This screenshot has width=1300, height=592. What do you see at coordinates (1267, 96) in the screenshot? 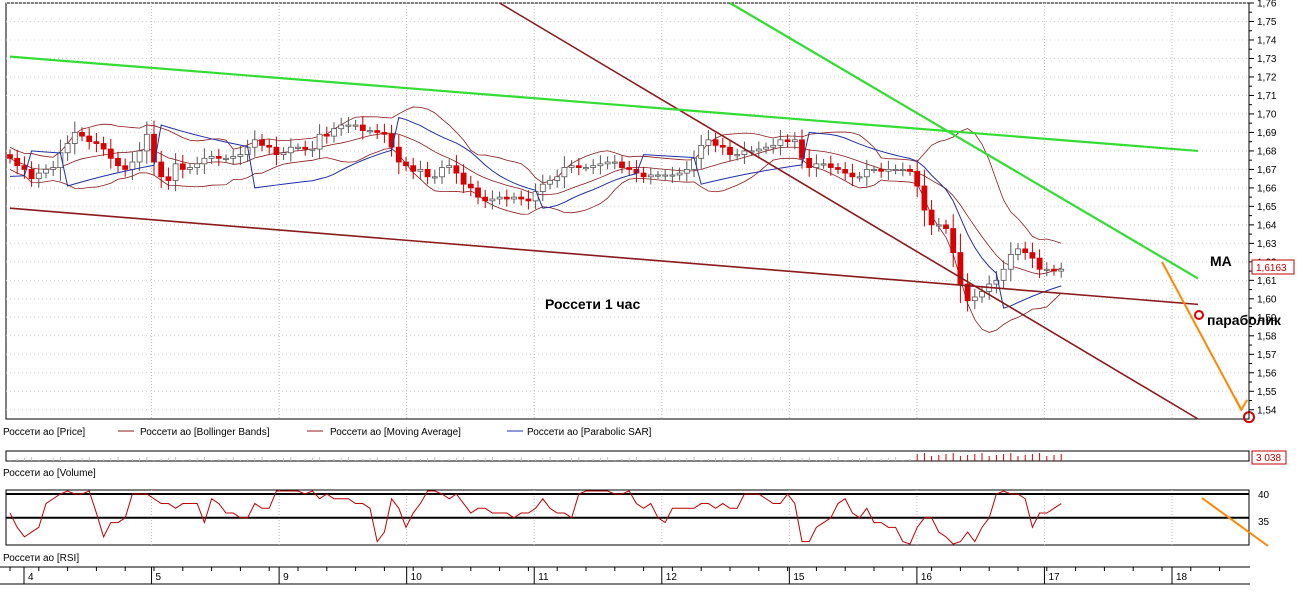
I see `price-tick-label: 1,71` at bounding box center [1267, 96].